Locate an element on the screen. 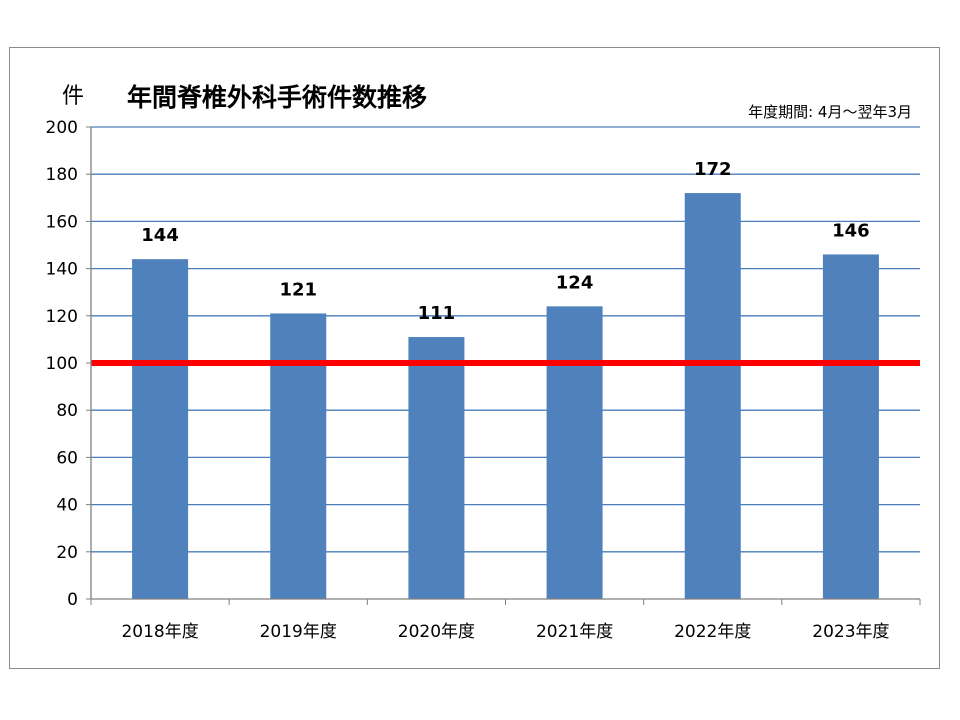 This screenshot has width=960, height=720. y-tick-label-100: 100 is located at coordinates (62, 364).